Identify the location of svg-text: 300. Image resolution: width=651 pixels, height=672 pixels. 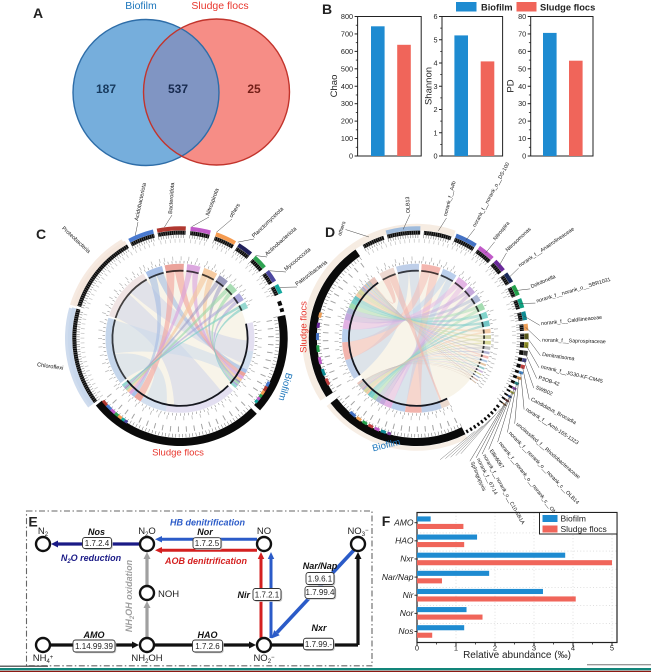
(347, 103).